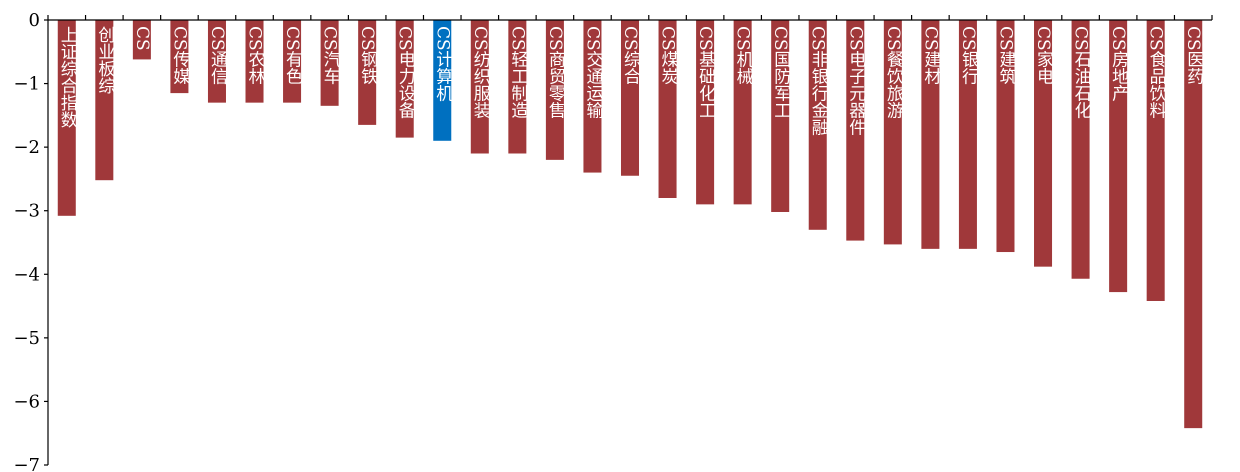 The height and width of the screenshot is (472, 1240). What do you see at coordinates (480, 72) in the screenshot?
I see `bar-label: CS纺织服装` at bounding box center [480, 72].